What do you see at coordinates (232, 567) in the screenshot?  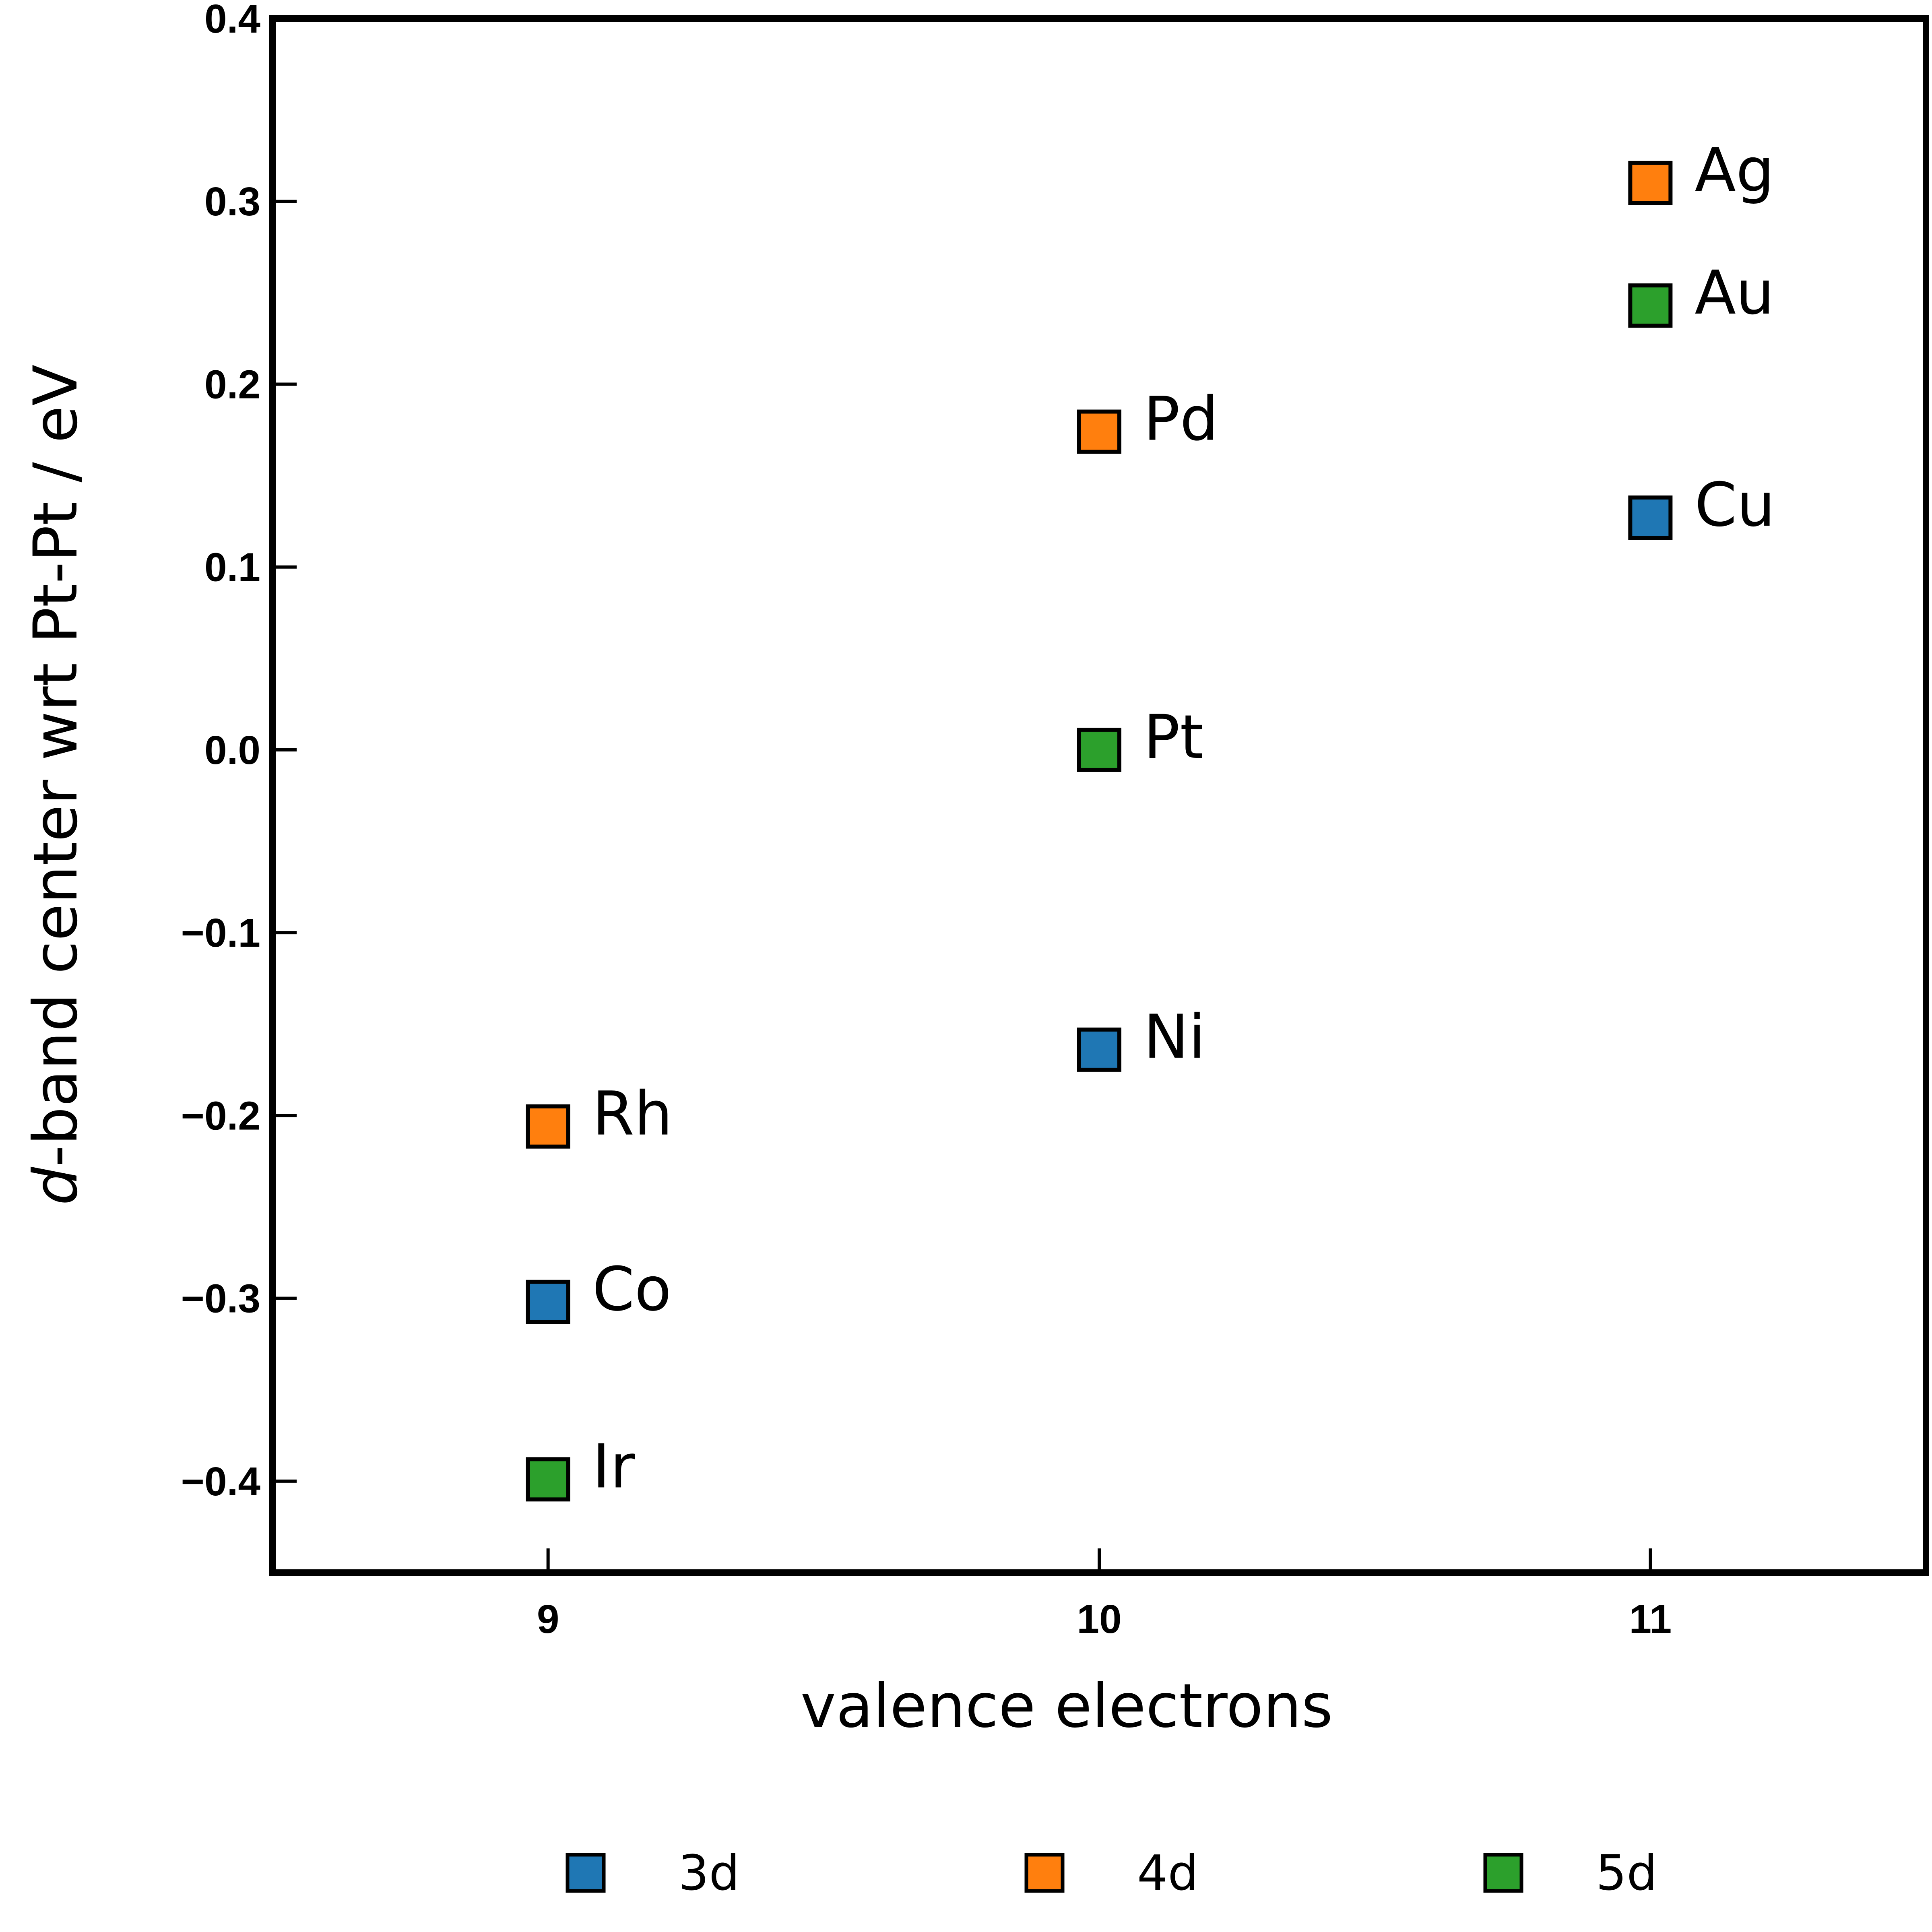 I see `y-tick-label: 0.1` at bounding box center [232, 567].